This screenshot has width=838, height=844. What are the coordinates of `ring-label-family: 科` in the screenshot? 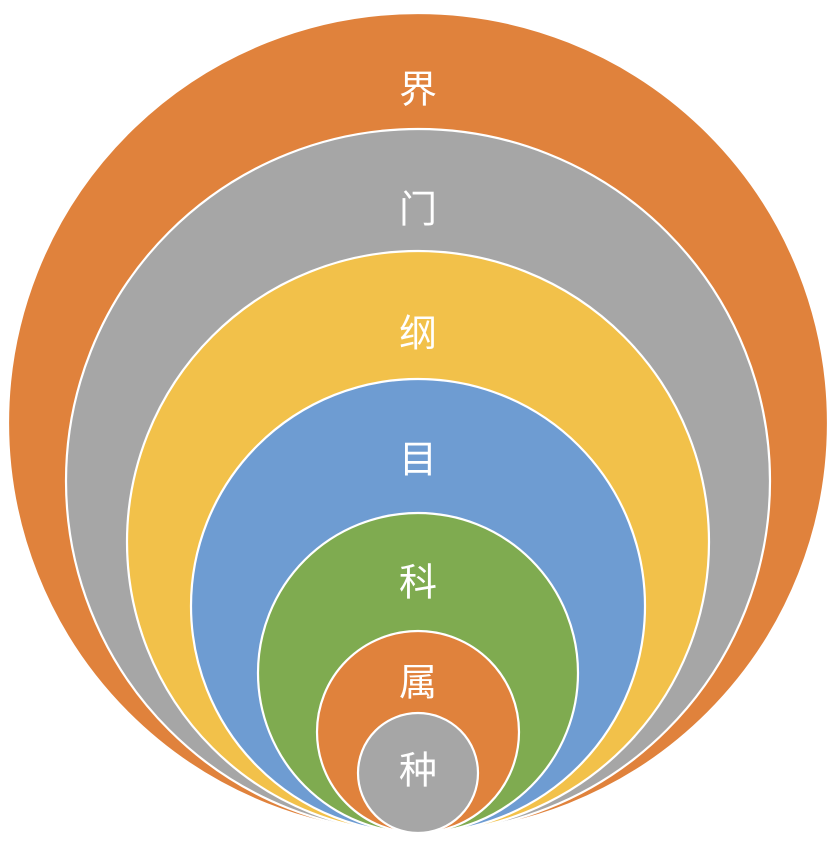 It's located at (418, 583).